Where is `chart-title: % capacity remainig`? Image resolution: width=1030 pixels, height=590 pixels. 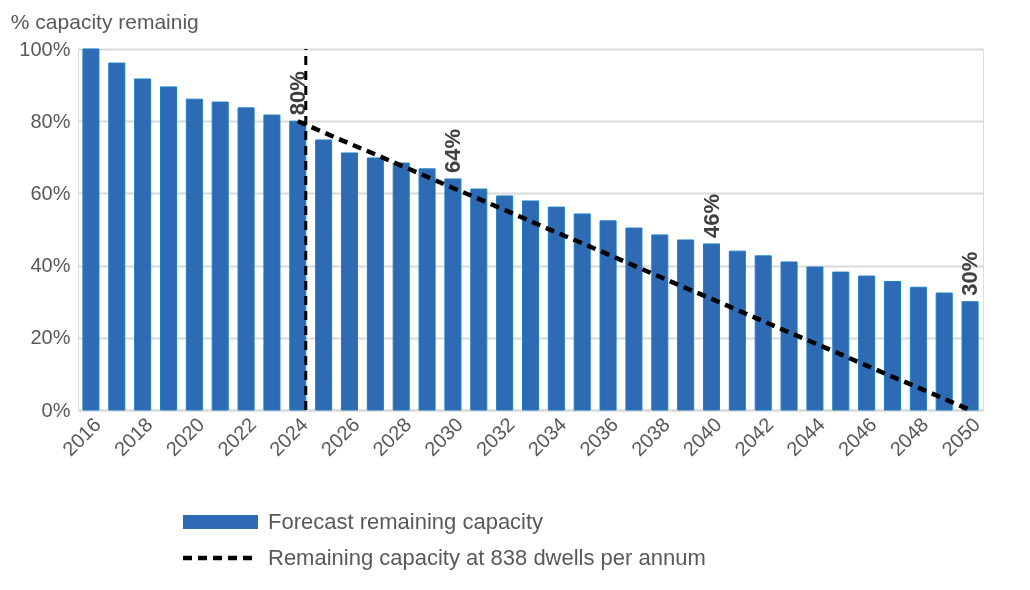
chart-title: % capacity remainig is located at coordinates (104, 21).